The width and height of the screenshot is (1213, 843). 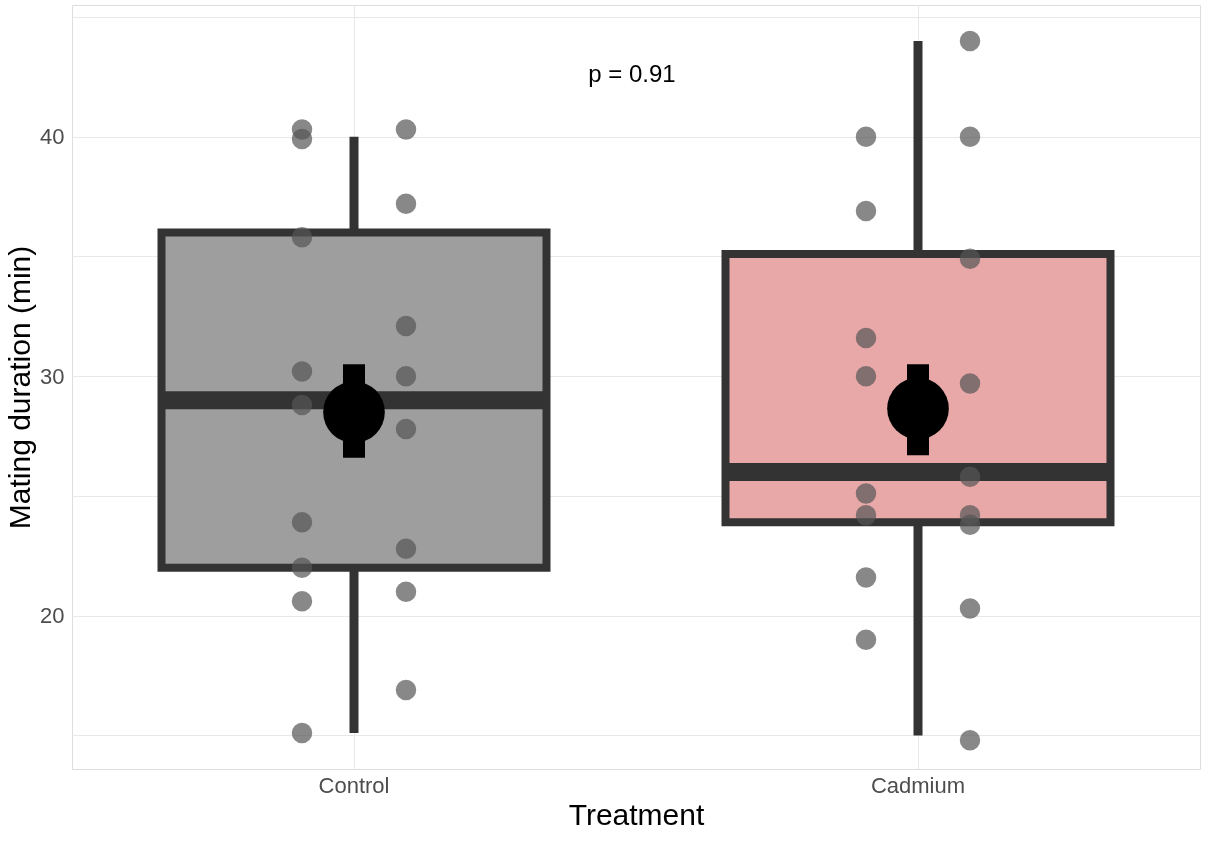 What do you see at coordinates (20, 387) in the screenshot?
I see `y-axis-title: Mating duration (min)` at bounding box center [20, 387].